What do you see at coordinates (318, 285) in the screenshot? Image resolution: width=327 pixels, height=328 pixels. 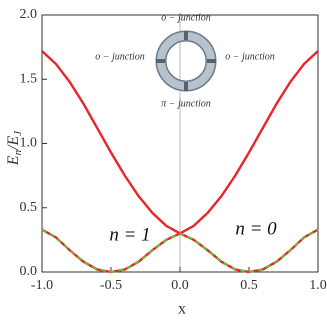 I see `x-tick-label: 1.0` at bounding box center [318, 285].